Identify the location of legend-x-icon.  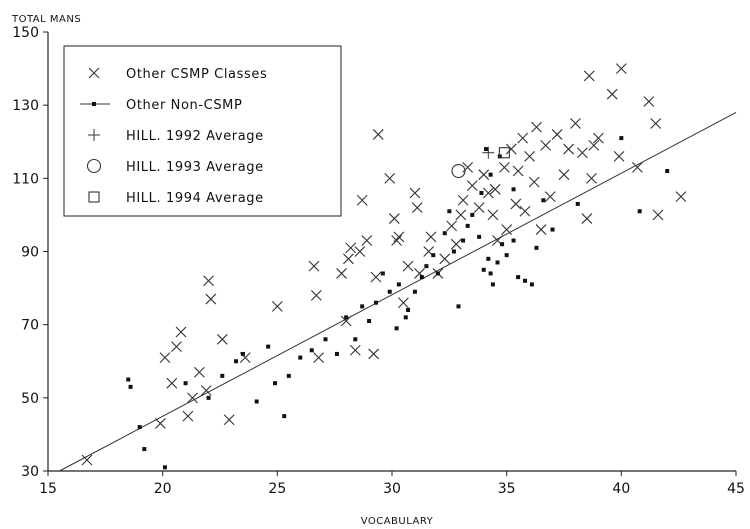
(94, 73).